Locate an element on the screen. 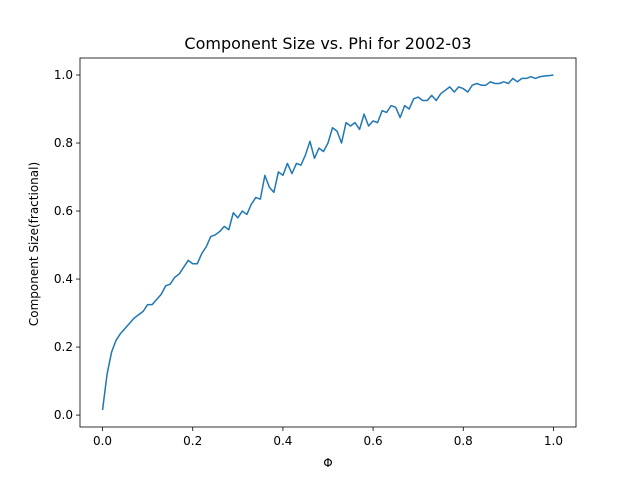  y-tick-label: 0.0 is located at coordinates (63, 415).